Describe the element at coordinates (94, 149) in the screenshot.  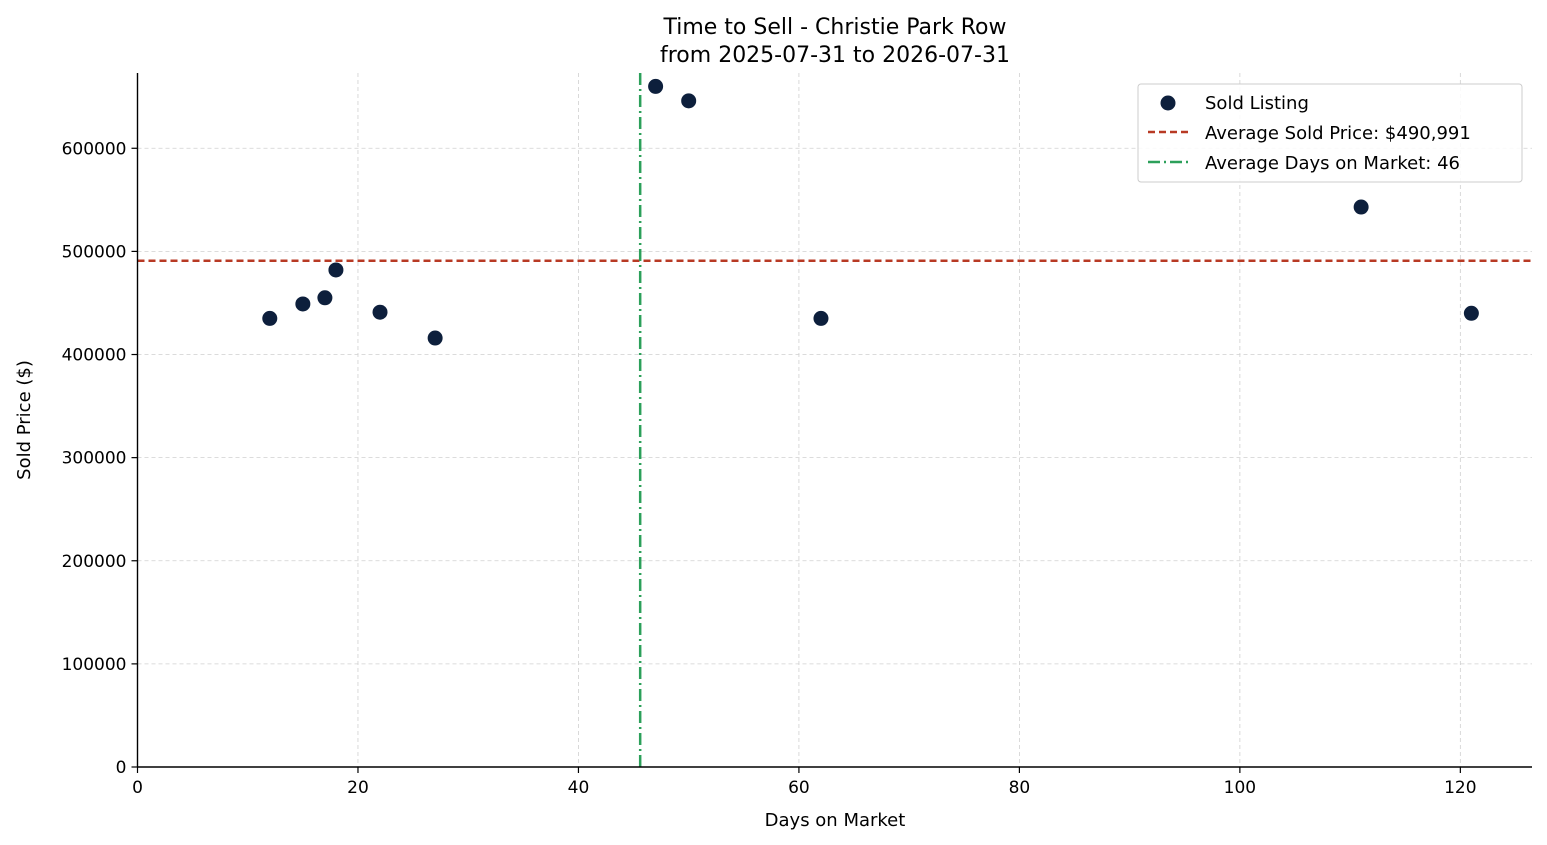
I see `y-tick-label: 600000` at that location.